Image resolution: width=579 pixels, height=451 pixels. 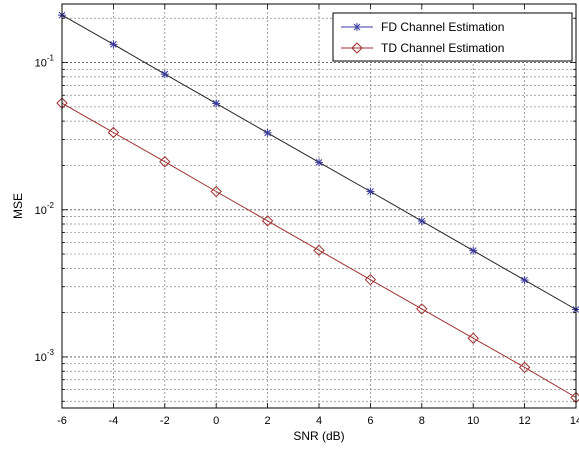 What do you see at coordinates (62, 421) in the screenshot?
I see `x-tick-label: -6` at bounding box center [62, 421].